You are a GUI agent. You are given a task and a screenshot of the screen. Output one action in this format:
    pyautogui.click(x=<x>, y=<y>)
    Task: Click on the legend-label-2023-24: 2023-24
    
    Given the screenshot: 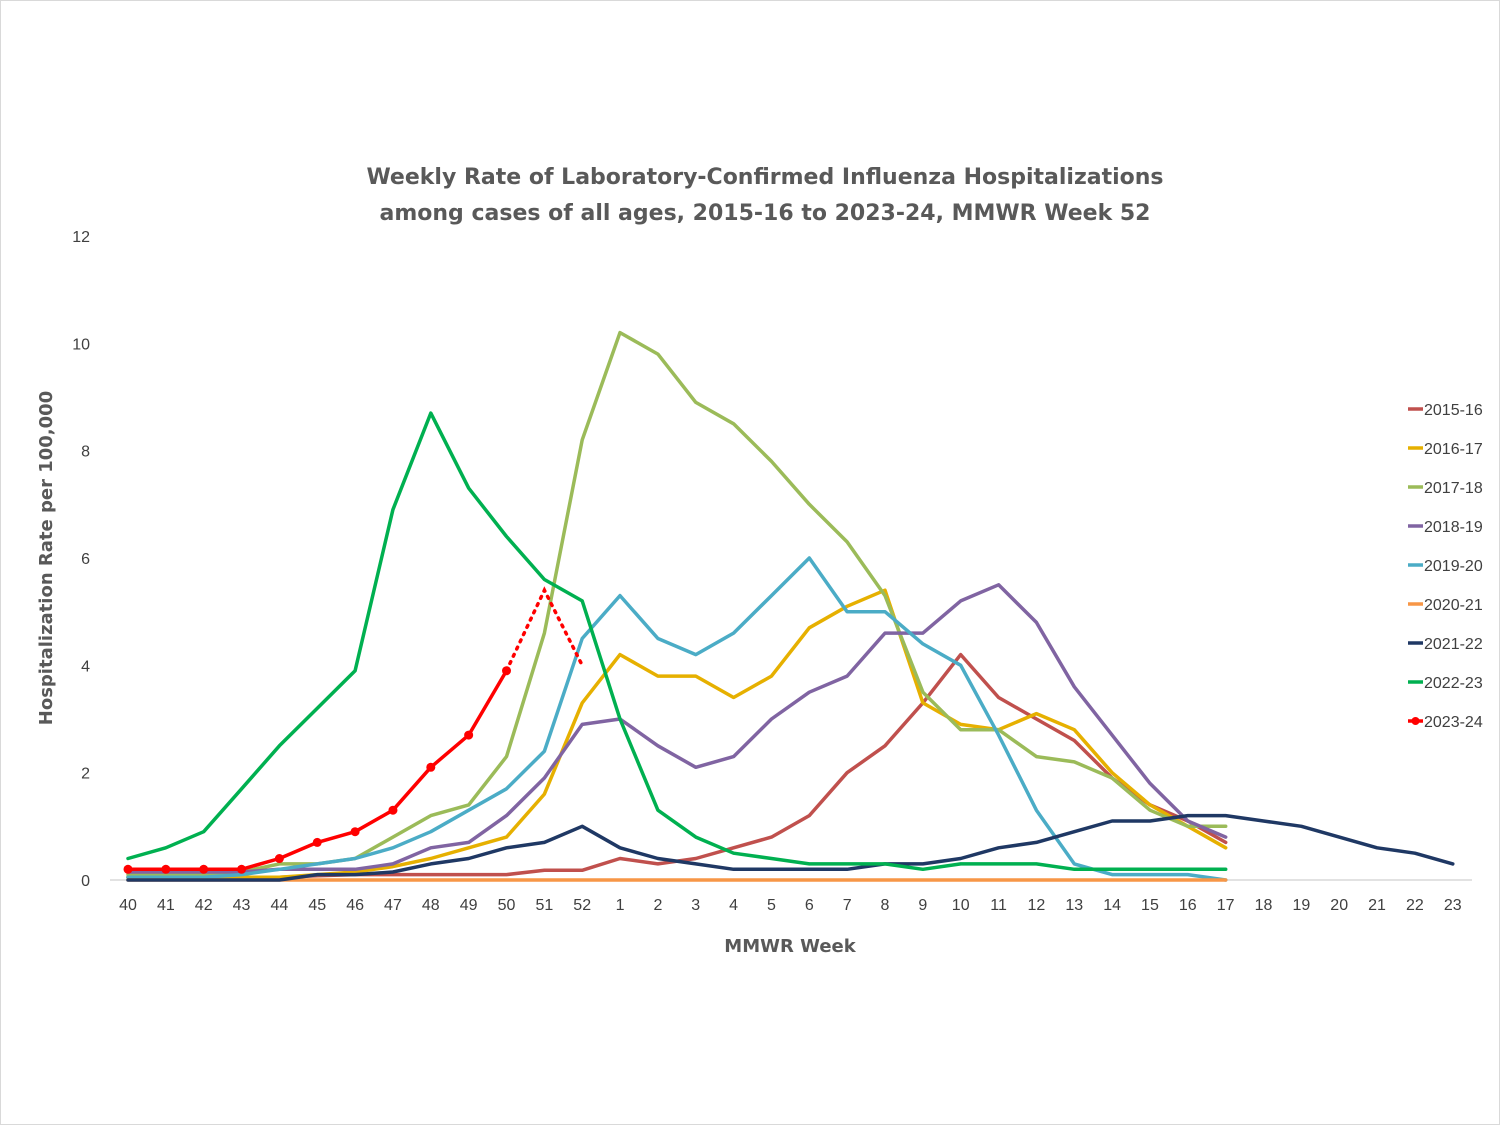 What is the action you would take?
    pyautogui.click(x=1453, y=722)
    